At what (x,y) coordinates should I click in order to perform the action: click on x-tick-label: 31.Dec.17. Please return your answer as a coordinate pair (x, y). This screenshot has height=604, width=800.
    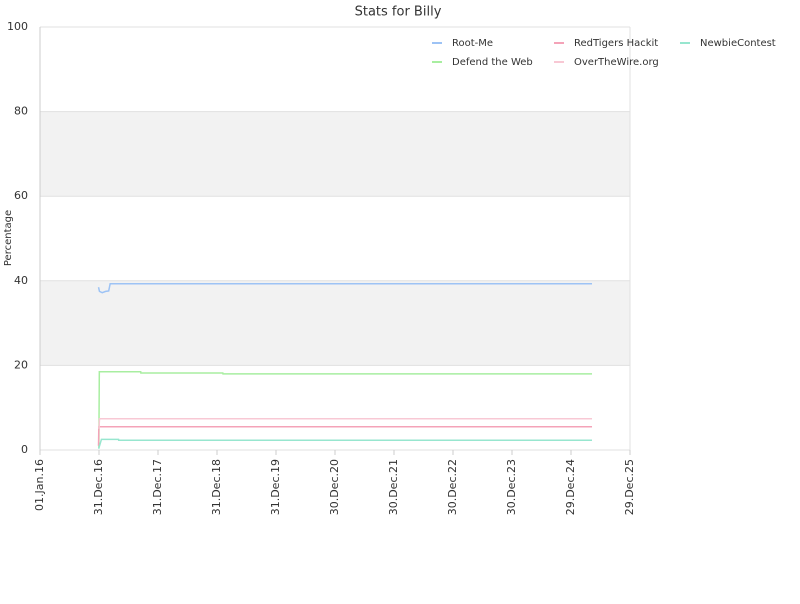
    Looking at the image, I should click on (157, 487).